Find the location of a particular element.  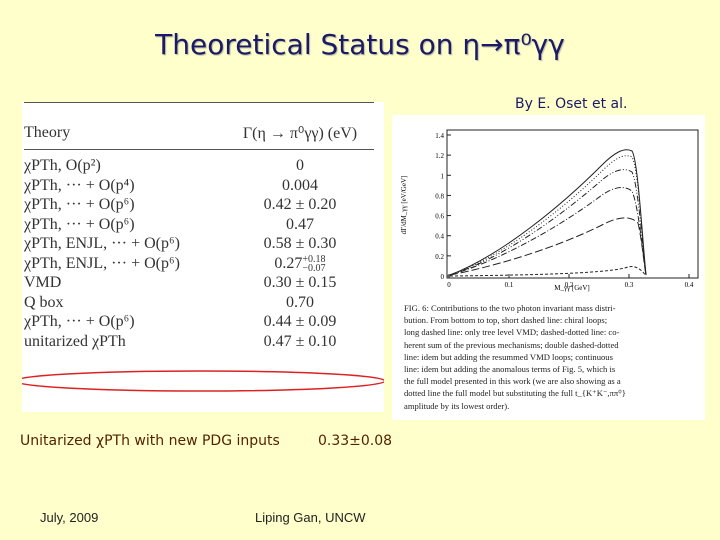

header-row: Theory Γ(η → π⁰γγ) (eV) is located at coordinates (199, 126).